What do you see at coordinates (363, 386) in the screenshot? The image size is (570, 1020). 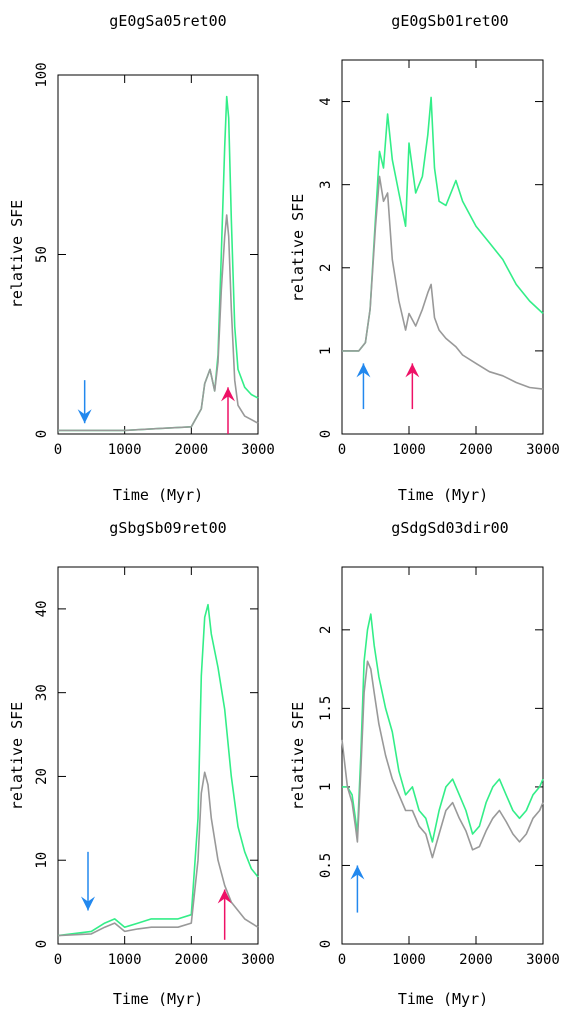 I see `panel-2-arrow-blue` at bounding box center [363, 386].